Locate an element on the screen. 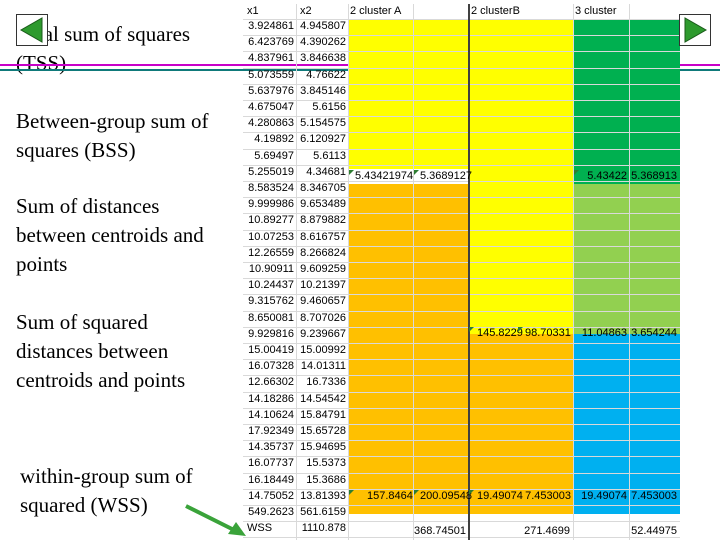  cell-x1: 14.75052 is located at coordinates (271, 495).